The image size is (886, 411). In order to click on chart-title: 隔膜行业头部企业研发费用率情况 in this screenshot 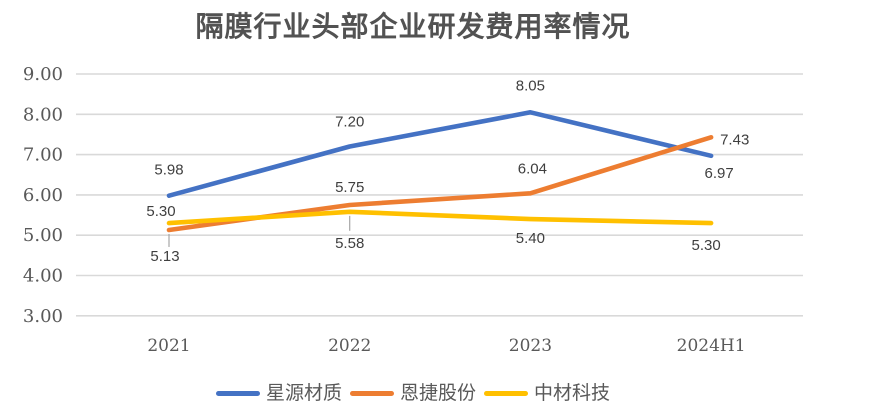, I will do `click(413, 26)`.